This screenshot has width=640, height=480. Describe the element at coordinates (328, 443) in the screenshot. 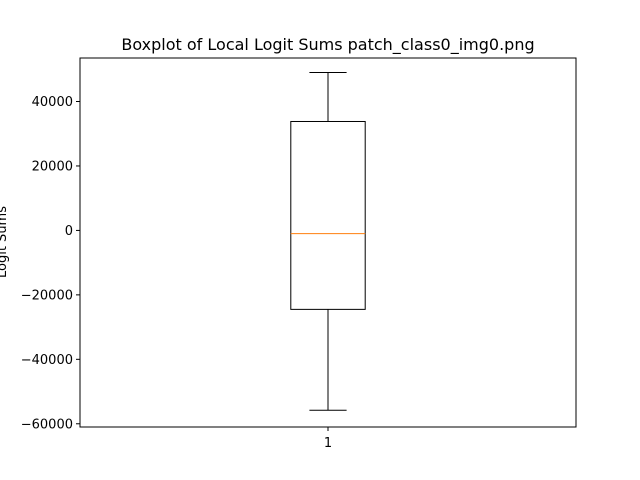

I see `x-tick-label: 1` at that location.